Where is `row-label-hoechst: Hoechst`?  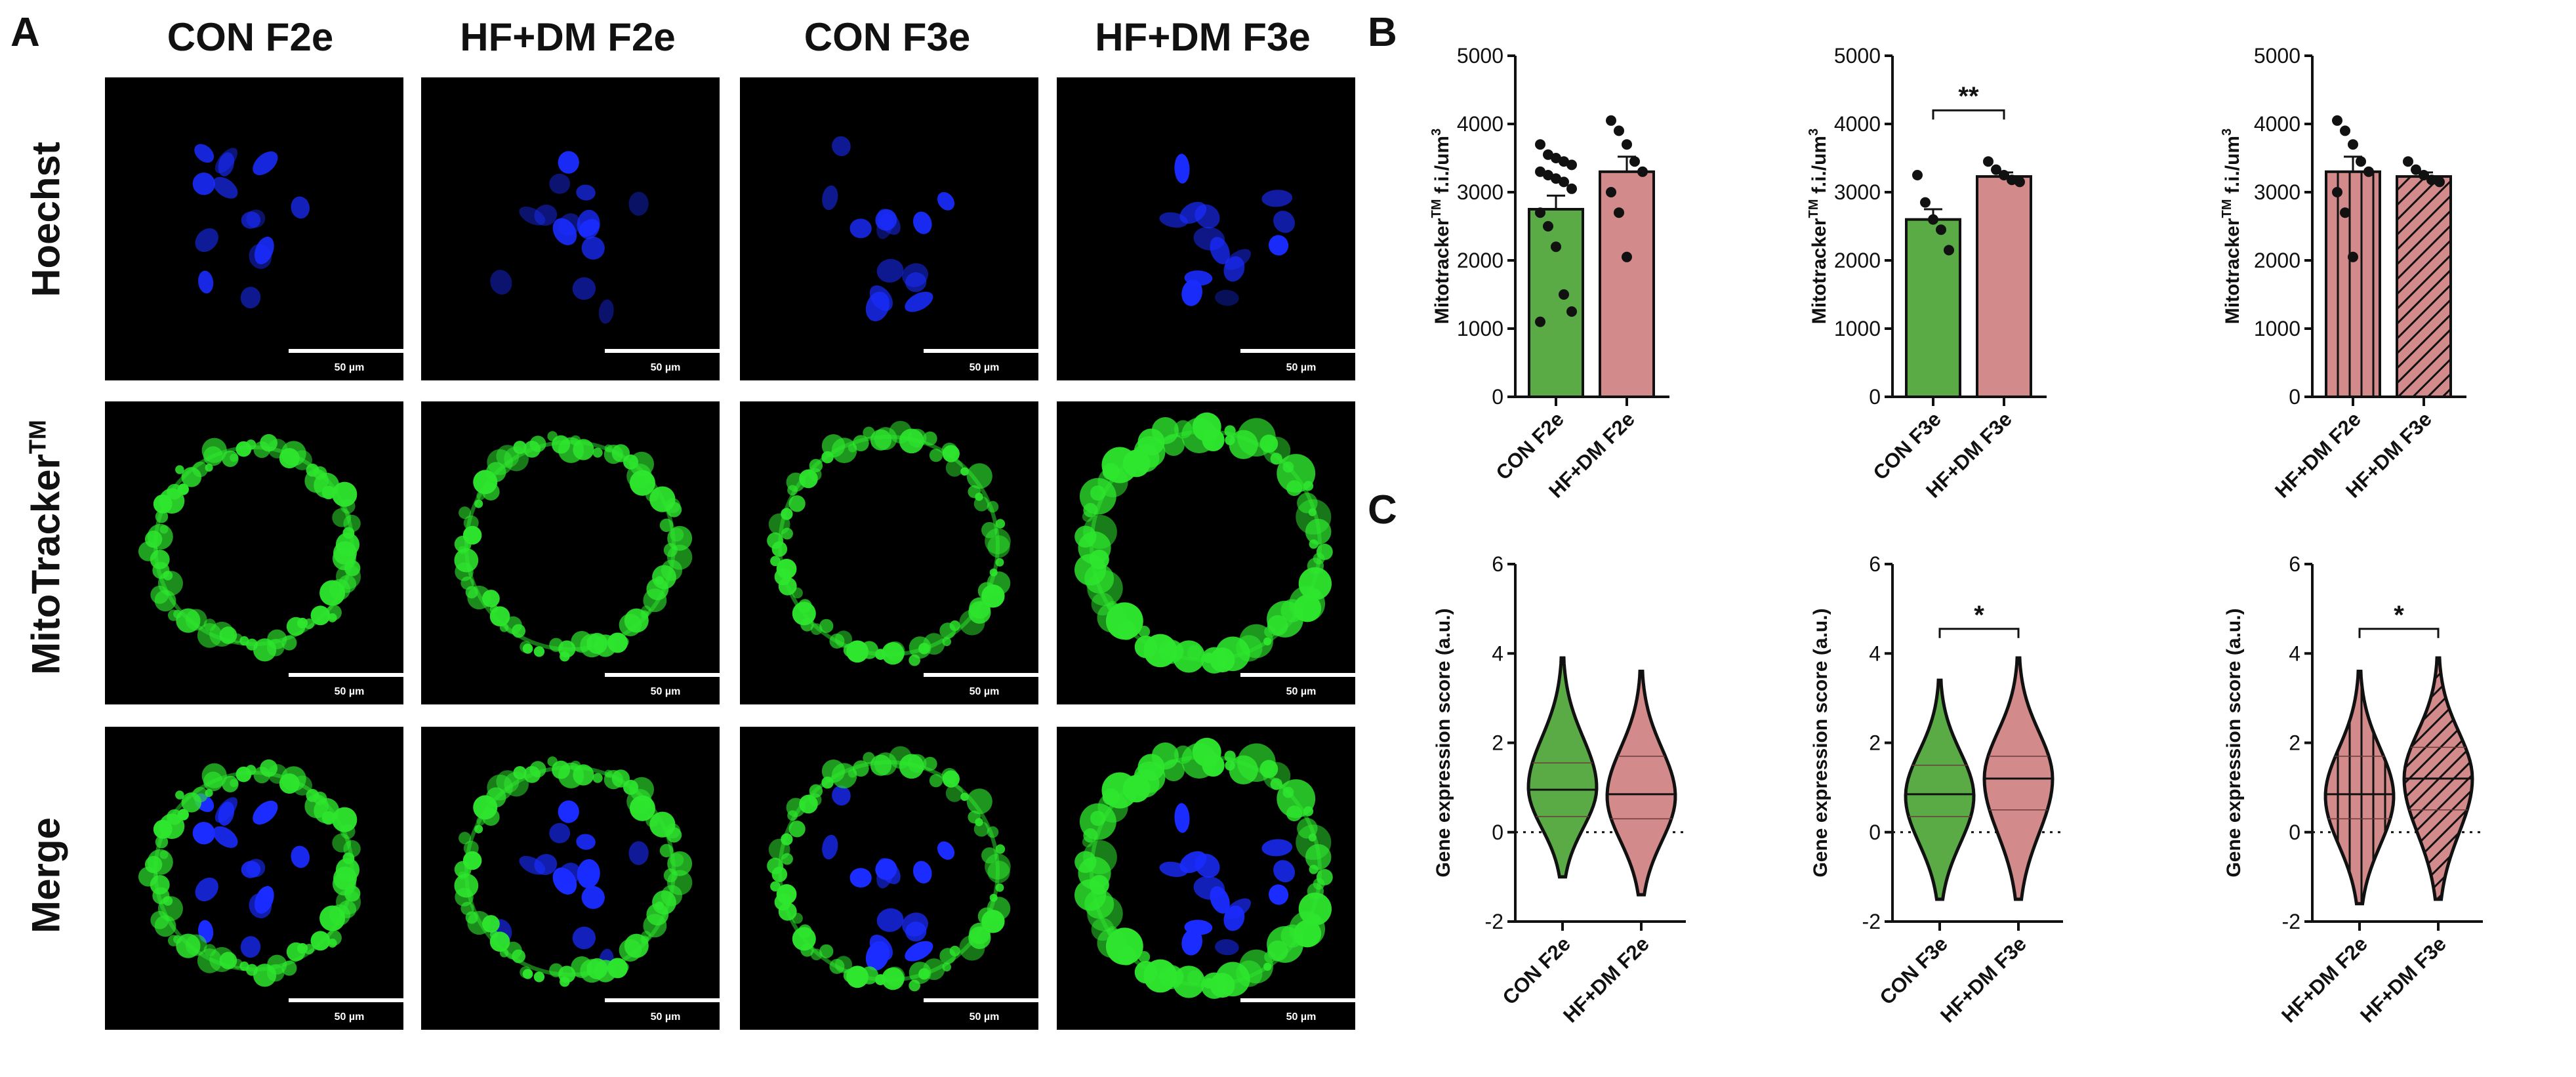 row-label-hoechst: Hoechst is located at coordinates (46, 219).